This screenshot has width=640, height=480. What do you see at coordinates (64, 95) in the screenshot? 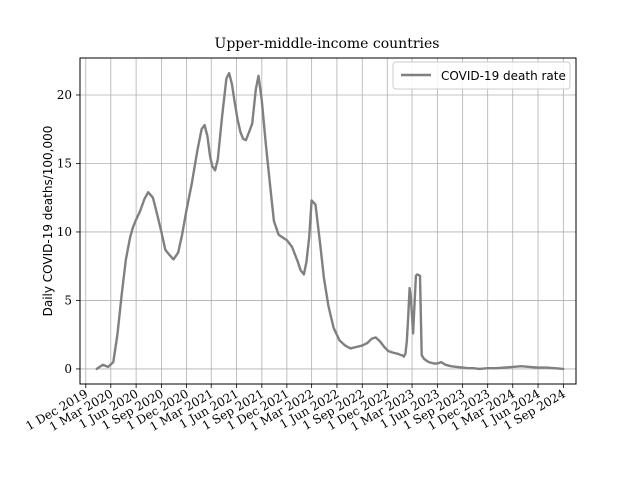
I see `y-tick-label: 20` at bounding box center [64, 95].